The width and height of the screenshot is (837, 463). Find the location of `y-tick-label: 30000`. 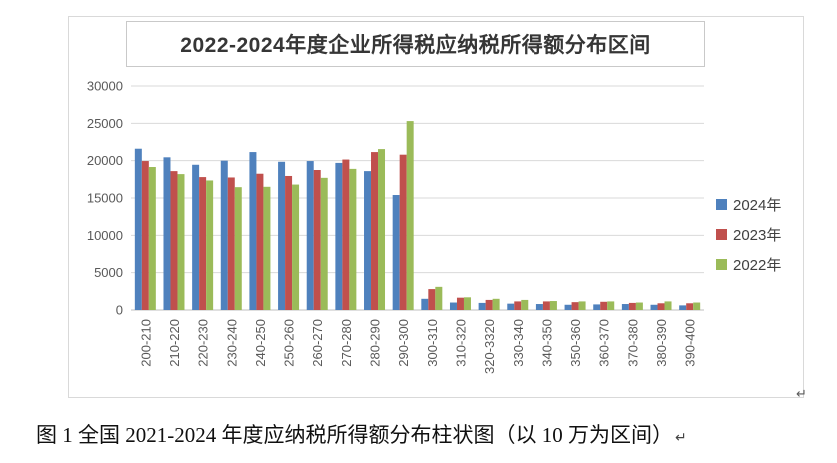

y-tick-label: 30000 is located at coordinates (105, 86).